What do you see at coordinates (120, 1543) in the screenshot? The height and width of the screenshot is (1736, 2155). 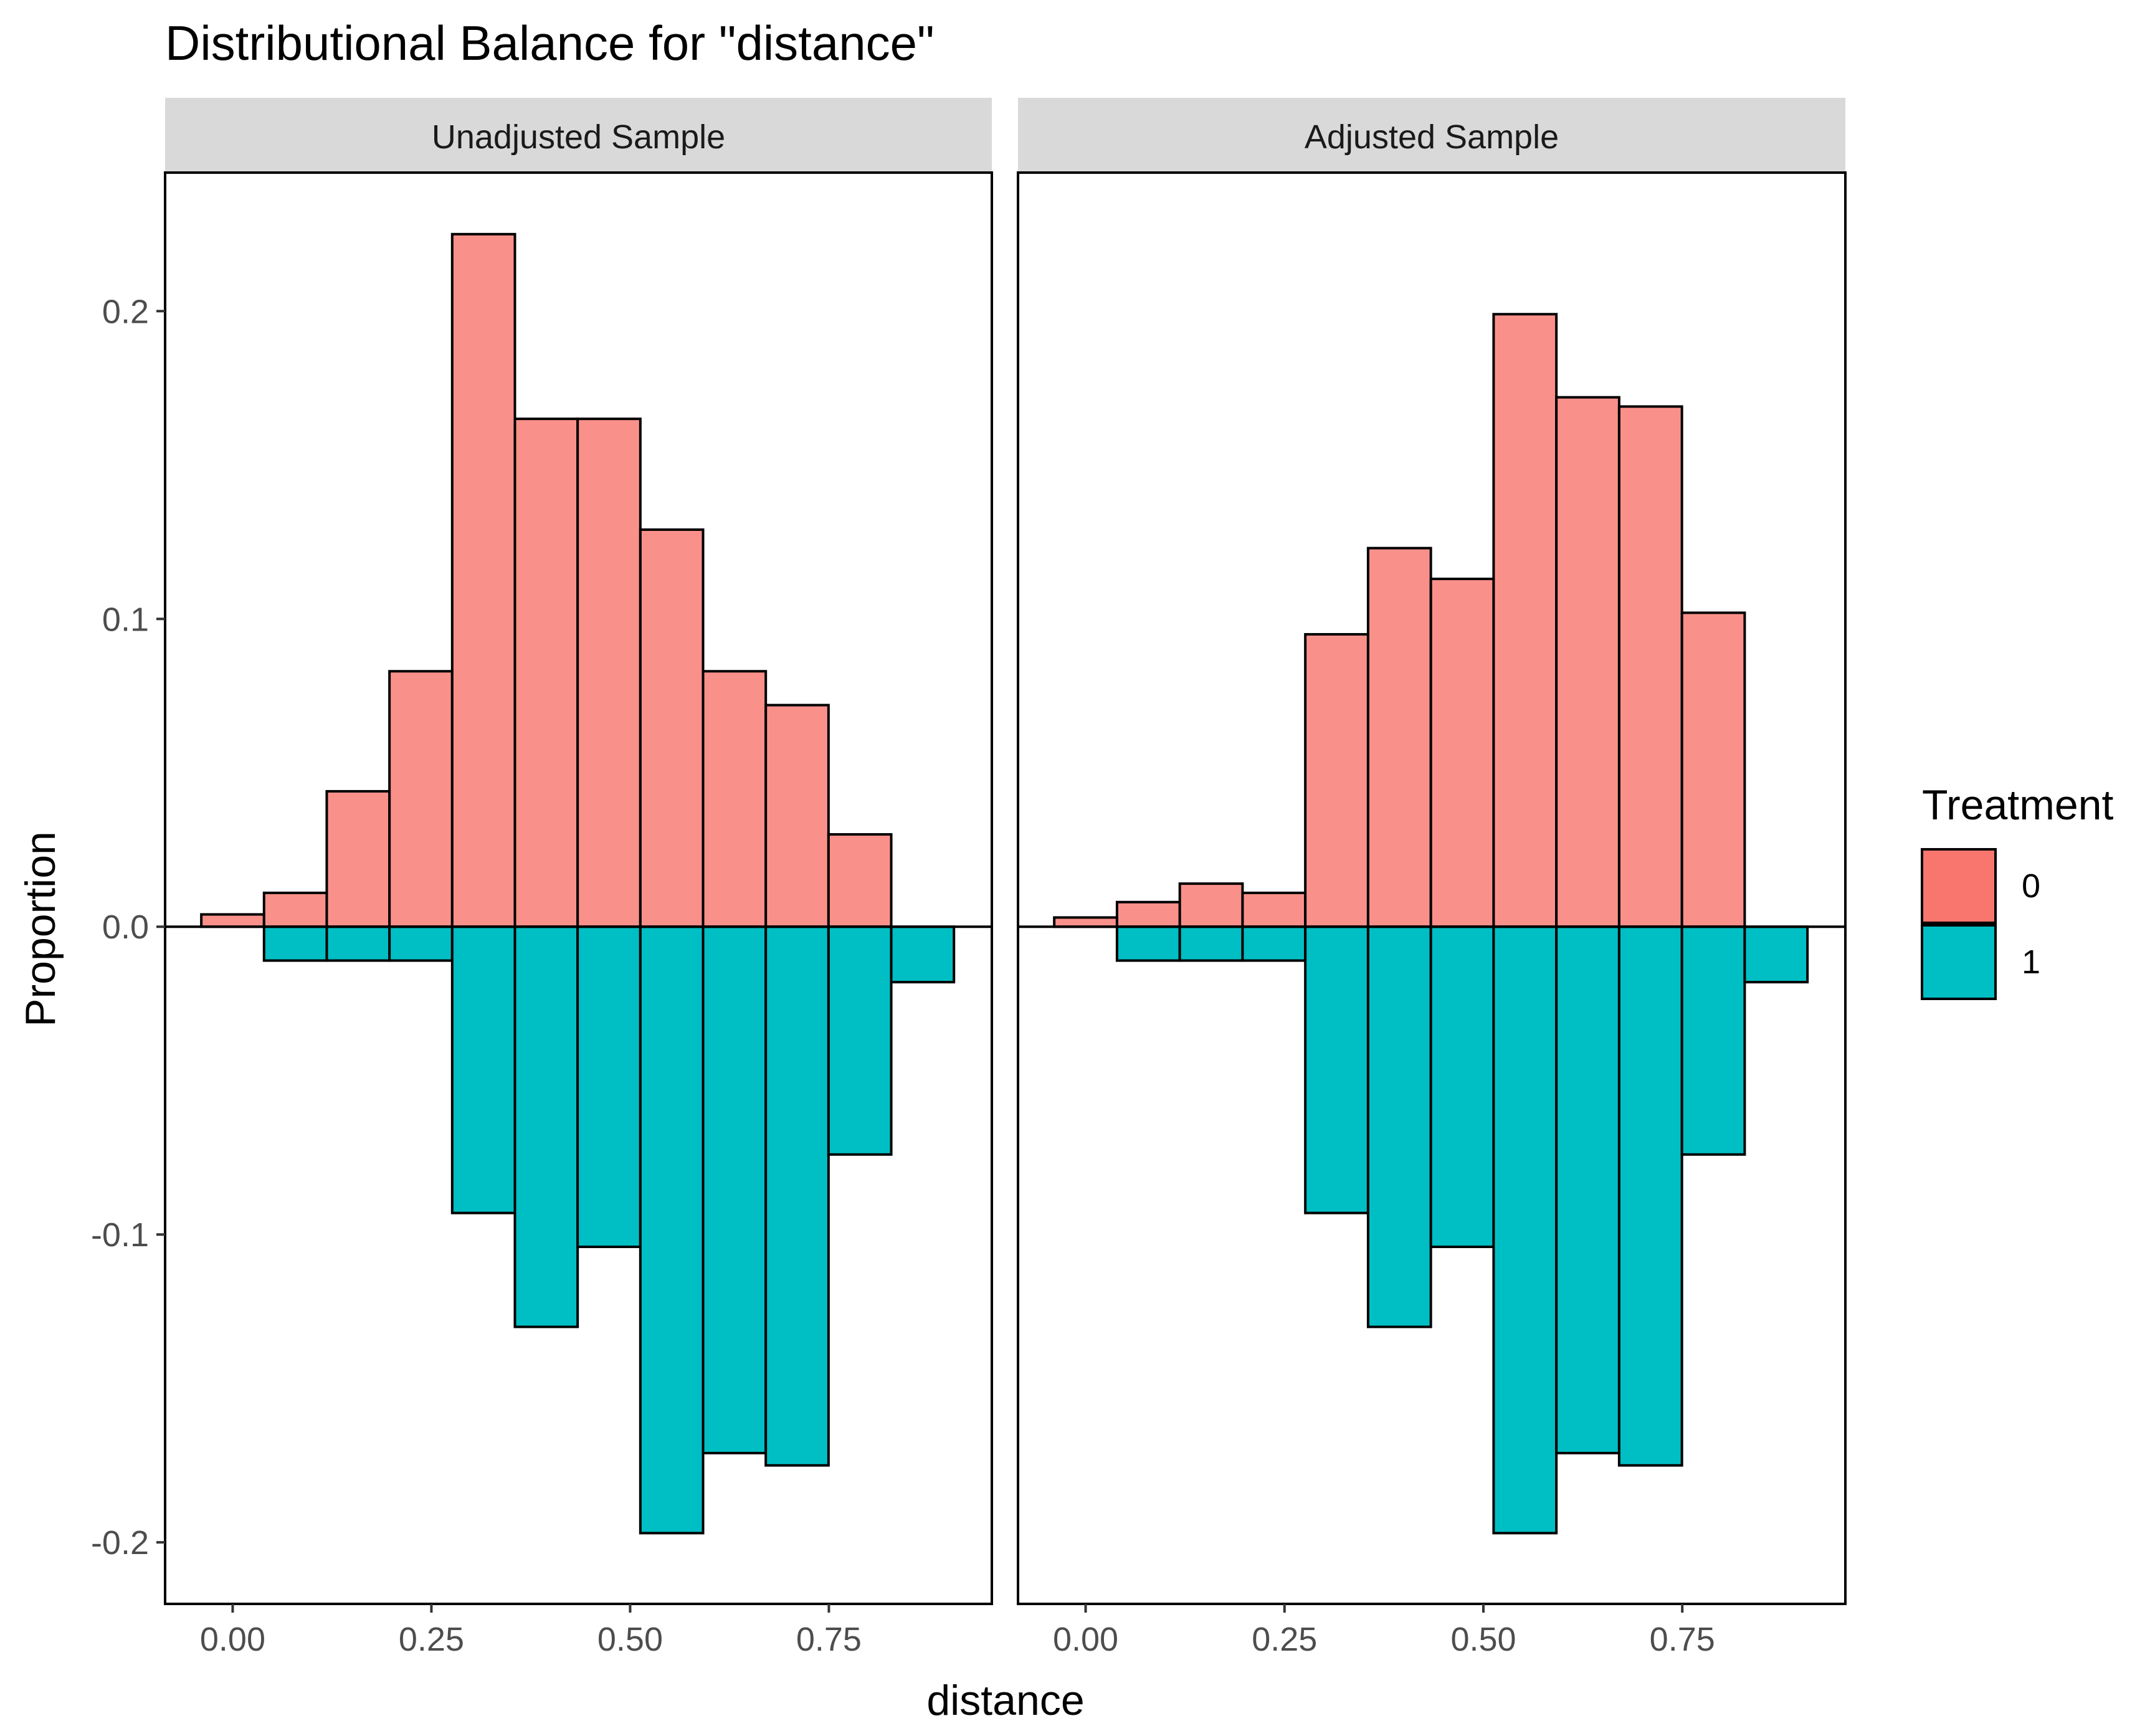 I see `y-tick-label: -0.2` at bounding box center [120, 1543].